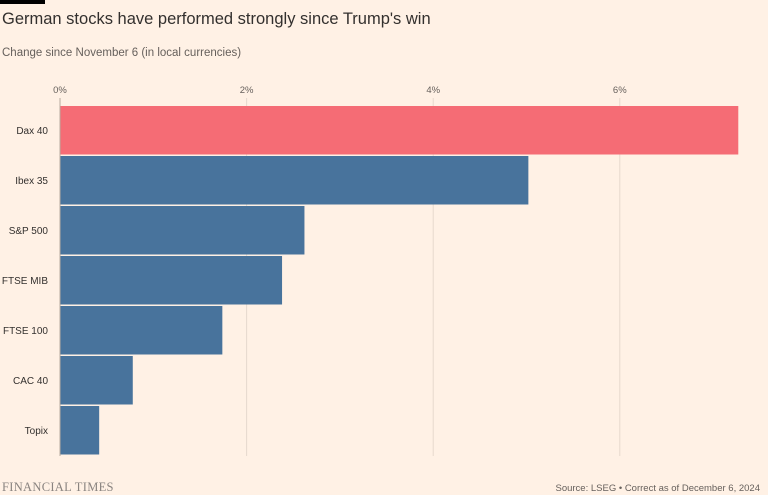  Describe the element at coordinates (22, 2) in the screenshot. I see `top-accent-bar` at that location.